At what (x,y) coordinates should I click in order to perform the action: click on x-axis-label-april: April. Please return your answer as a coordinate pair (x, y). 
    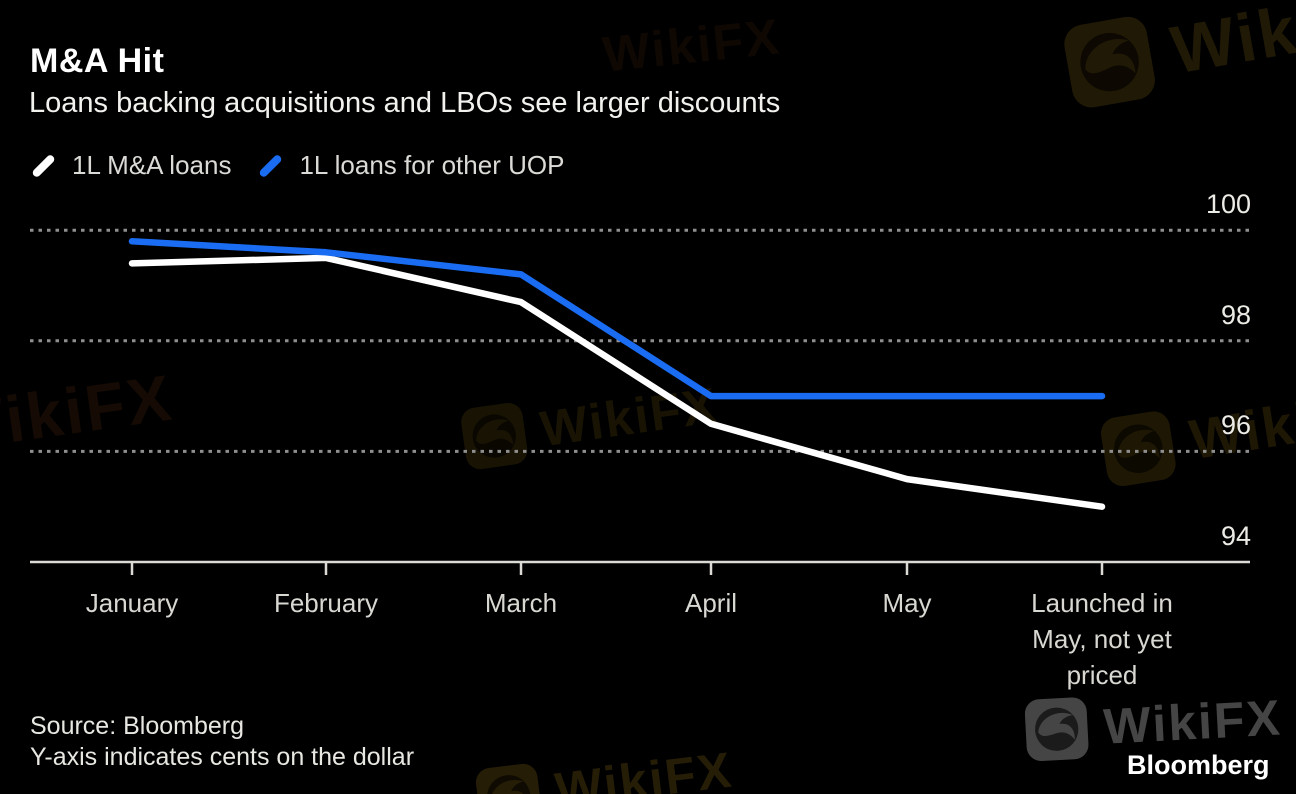
    Looking at the image, I should click on (710, 603).